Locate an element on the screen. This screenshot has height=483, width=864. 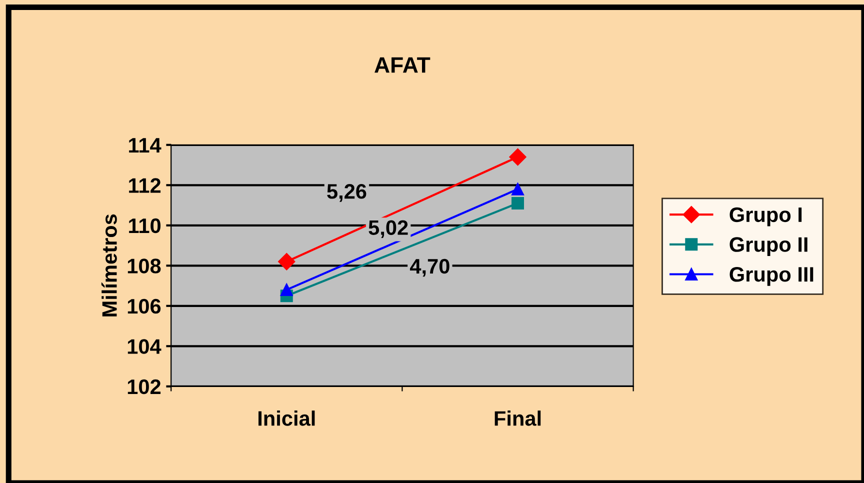
chart-title: AFAT is located at coordinates (402, 65).